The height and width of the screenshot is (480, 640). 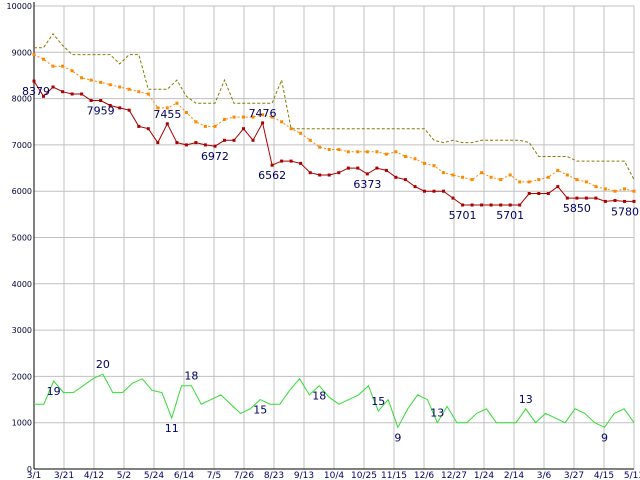 I want to click on x-tick-label: 9/13, so click(x=304, y=475).